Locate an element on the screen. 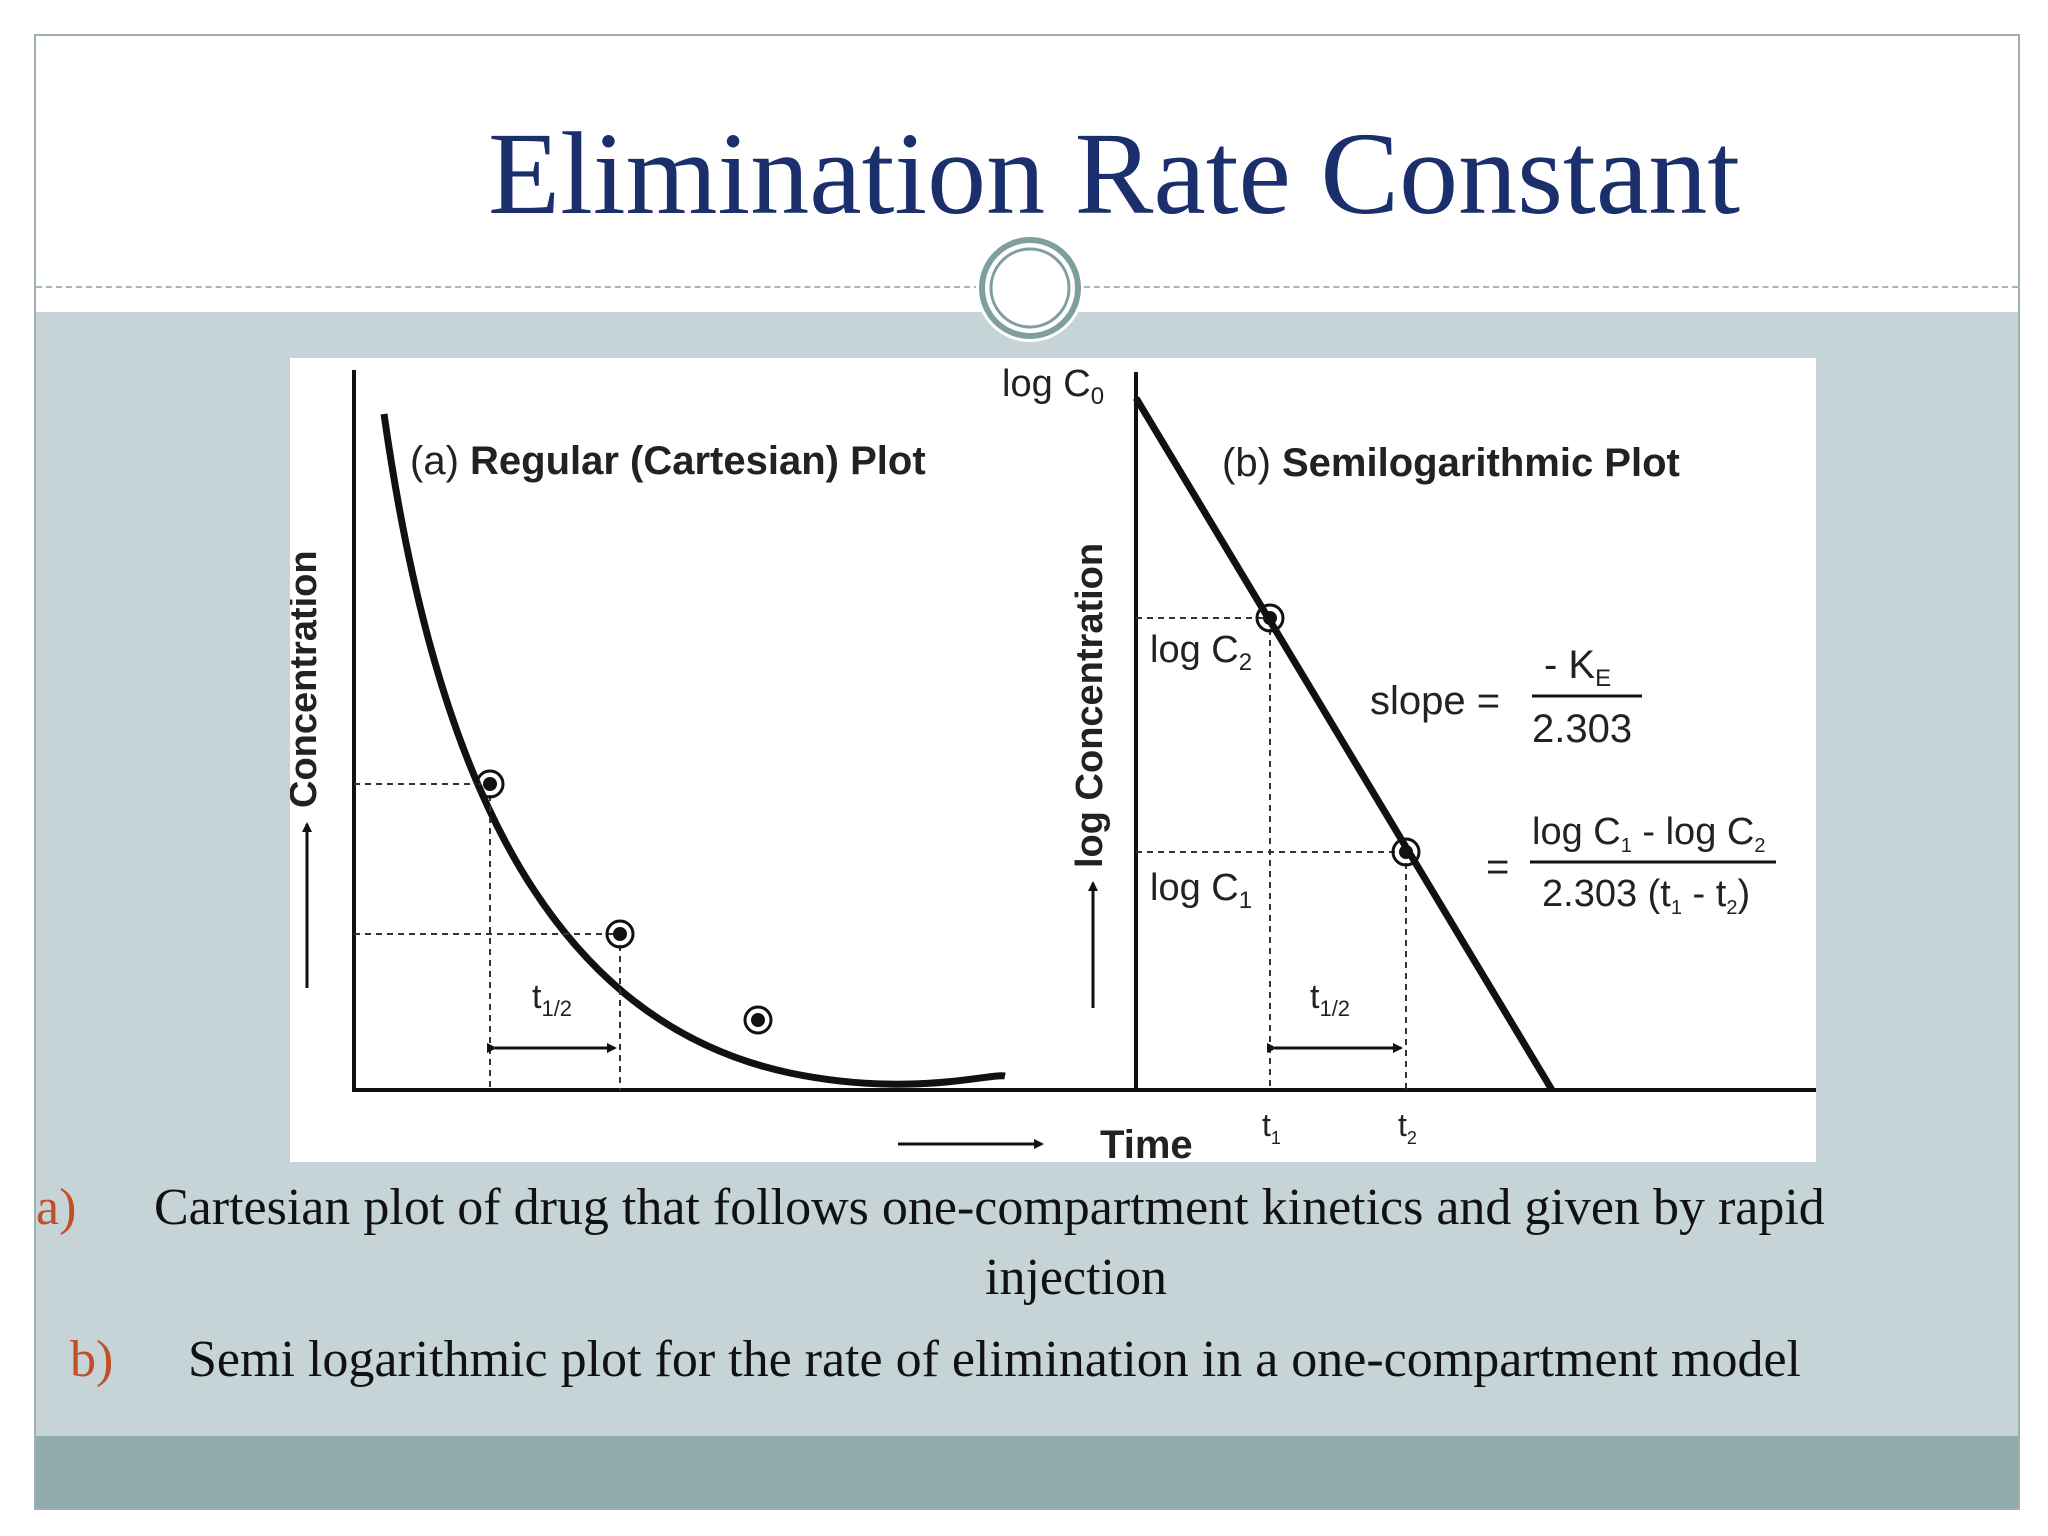  equation-numerator: log C1 - log C2 is located at coordinates (1648, 834).